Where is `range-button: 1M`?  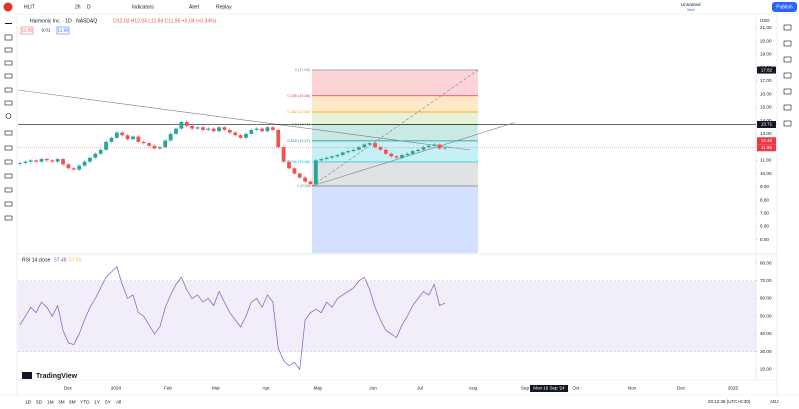
range-button: 1M is located at coordinates (50, 402).